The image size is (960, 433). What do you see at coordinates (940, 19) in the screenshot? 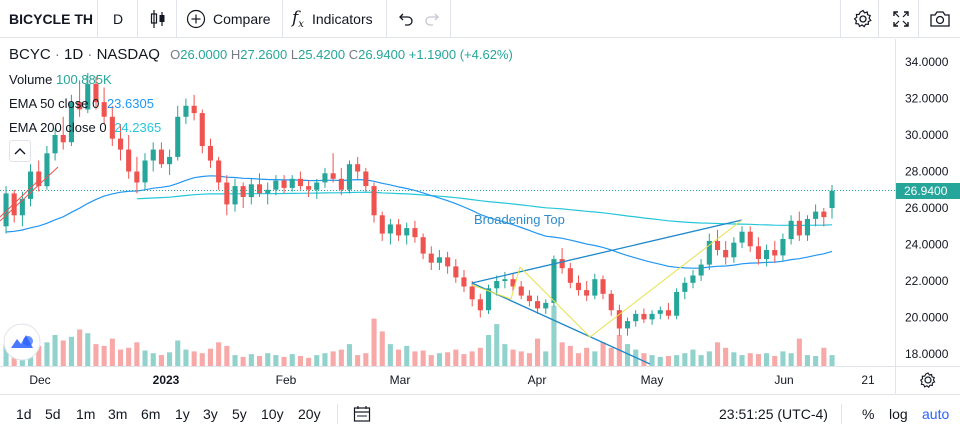
I see `snapshot-button` at bounding box center [940, 19].